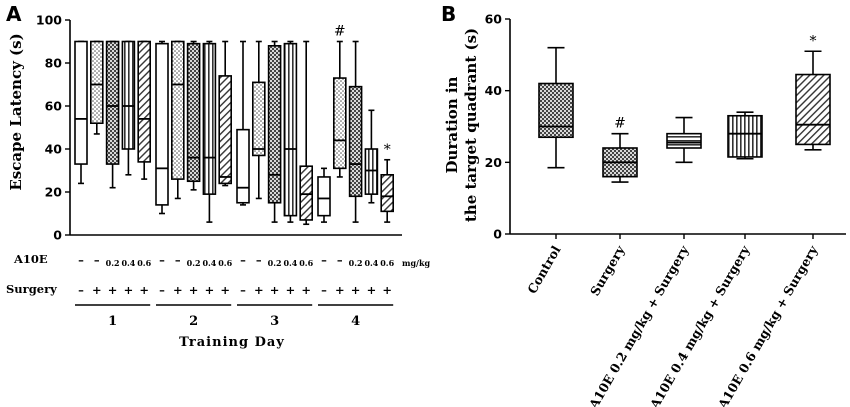 The image size is (850, 407). What do you see at coordinates (128, 95) in the screenshot?
I see `panel-a-box-day1-4-box` at bounding box center [128, 95].